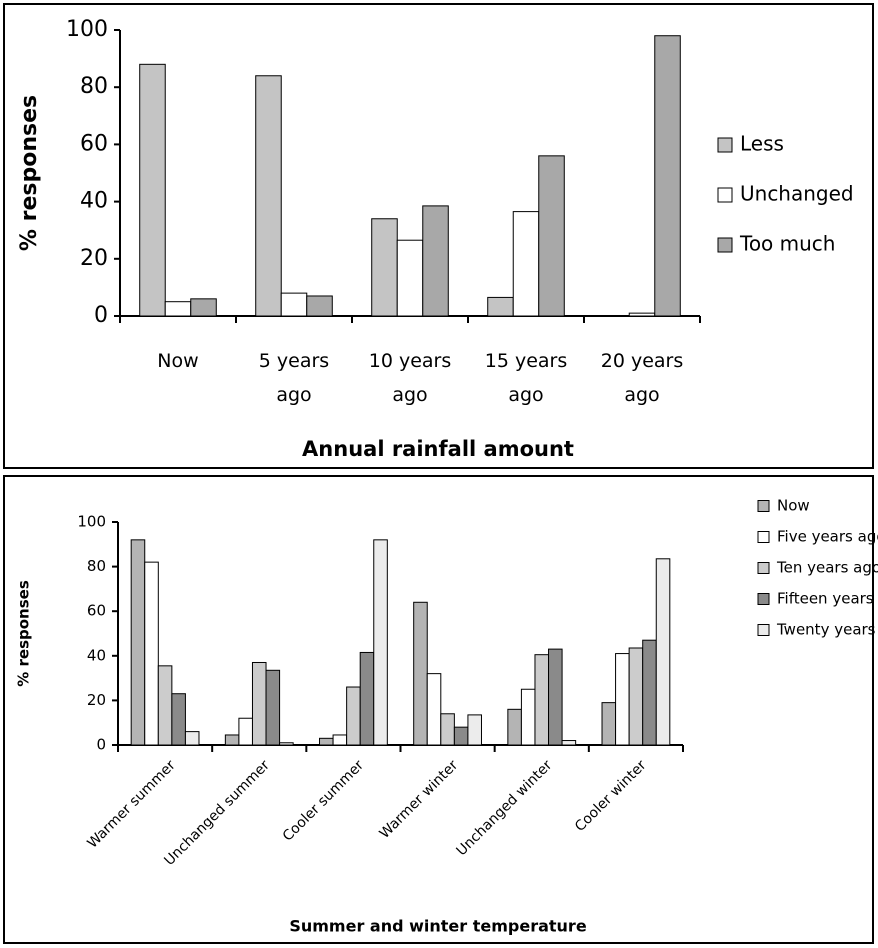  I want to click on x-tick-label: Now, so click(178, 361).